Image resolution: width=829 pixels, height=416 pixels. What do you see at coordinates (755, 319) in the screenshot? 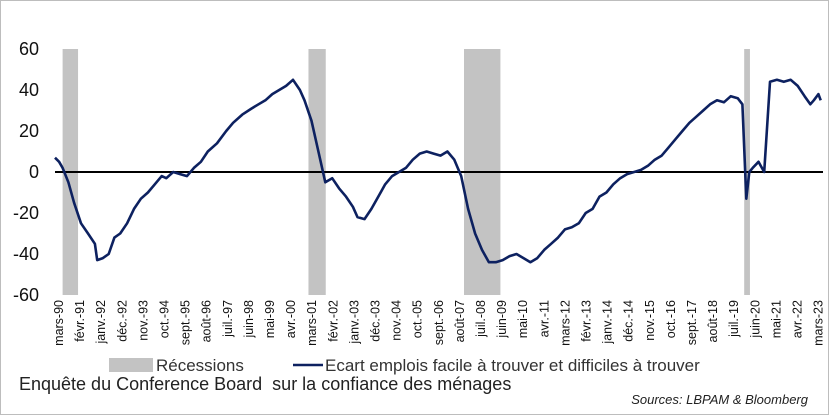
I see `x-tick-label: juin-20` at bounding box center [755, 319].